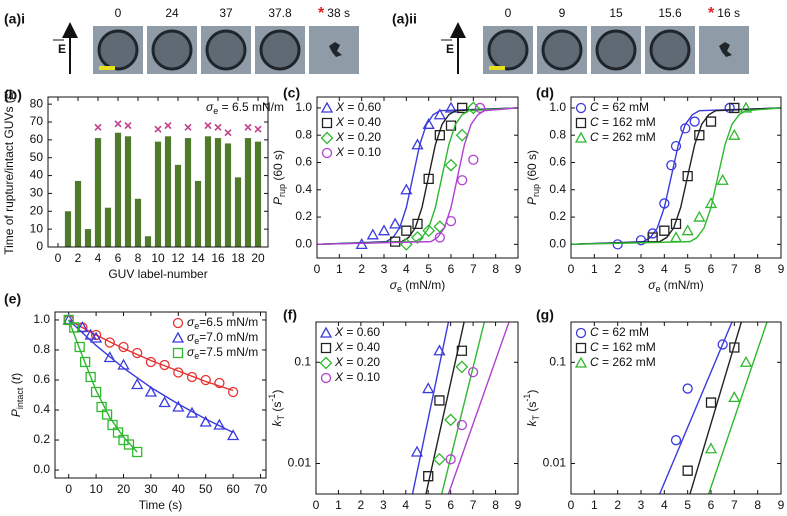 Image resolution: width=787 pixels, height=516 pixels. Describe the element at coordinates (339, 332) in the screenshot. I see `legend-label-part: X` at that location.